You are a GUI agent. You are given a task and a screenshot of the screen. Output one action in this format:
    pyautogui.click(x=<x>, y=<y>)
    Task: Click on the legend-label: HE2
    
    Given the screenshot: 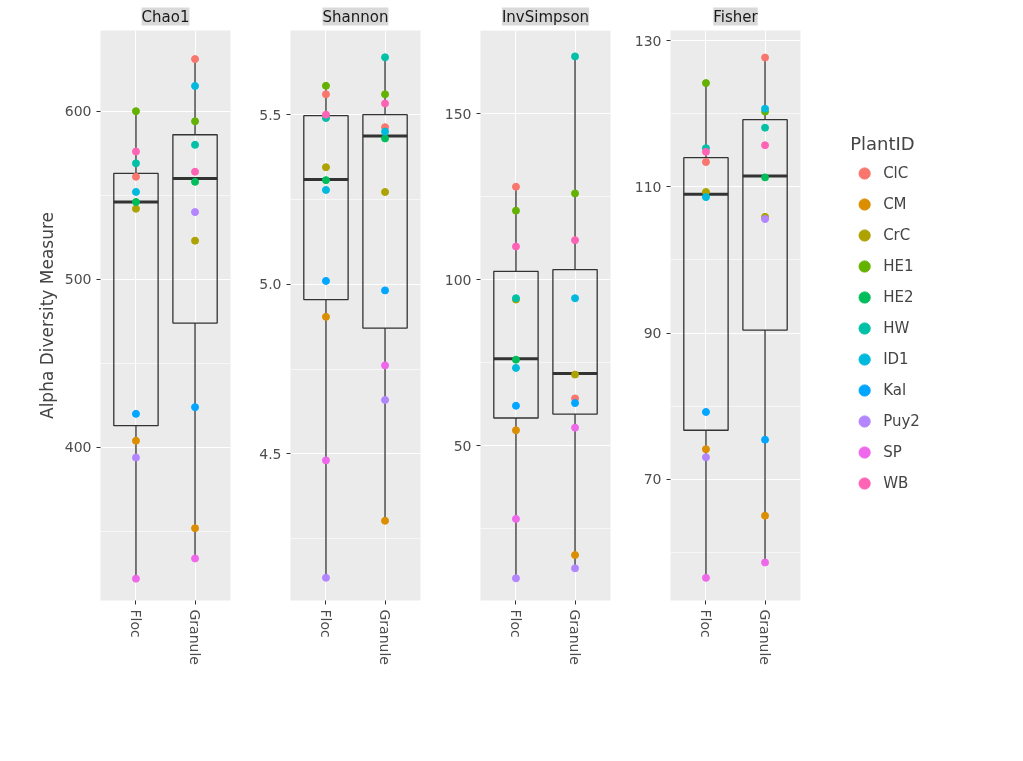 What is the action you would take?
    pyautogui.click(x=898, y=297)
    